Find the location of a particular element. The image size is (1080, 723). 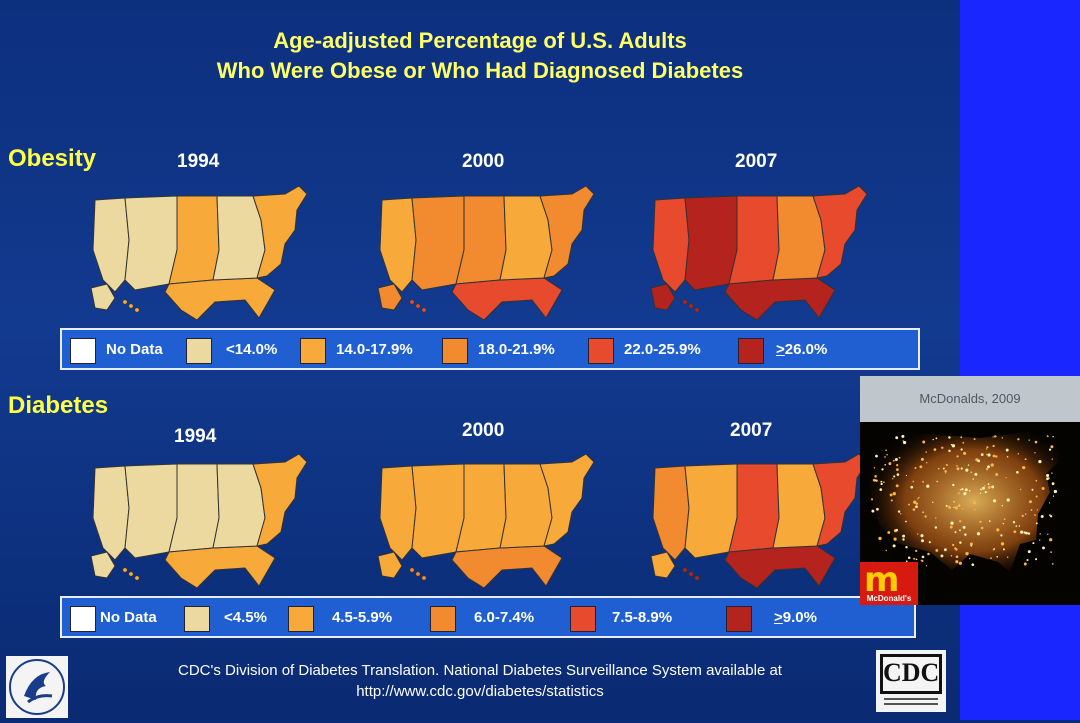

obesity-map-1994-region-south is located at coordinates (220, 298).